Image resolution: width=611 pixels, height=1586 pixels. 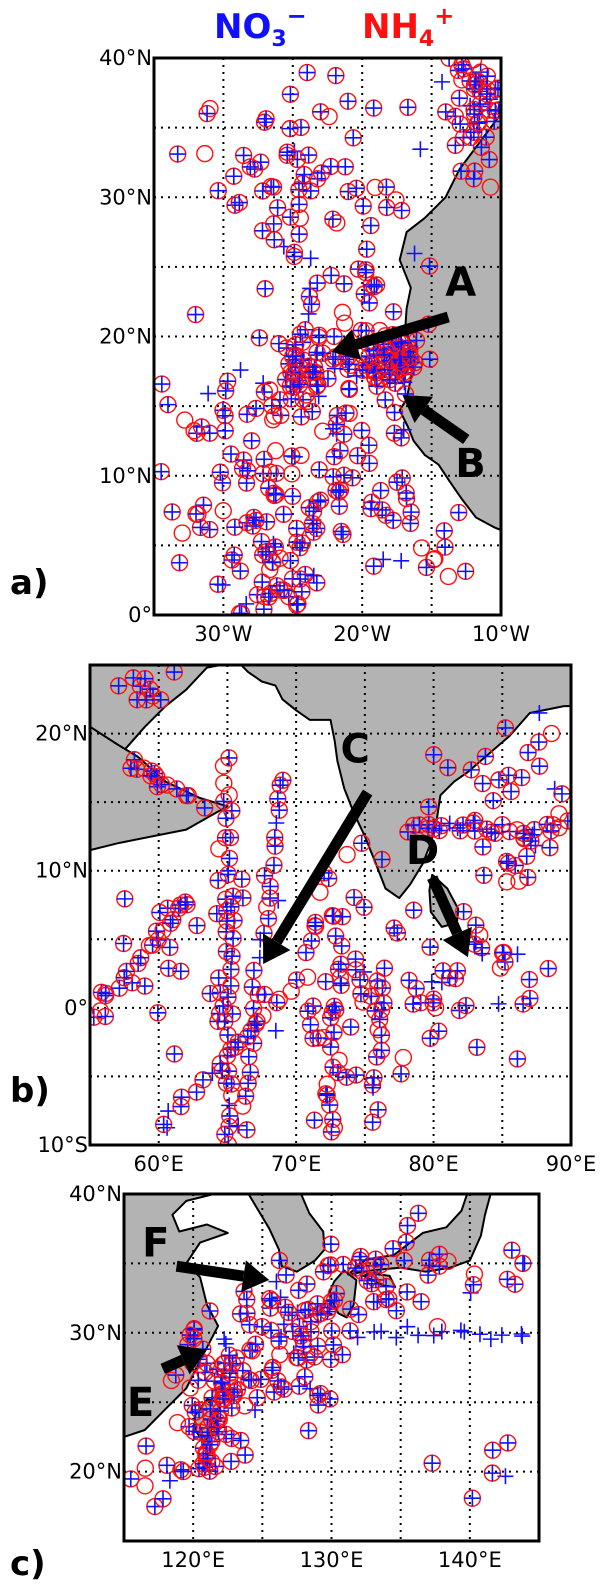 What do you see at coordinates (417, 408) in the screenshot?
I see `arrow-head-B` at bounding box center [417, 408].